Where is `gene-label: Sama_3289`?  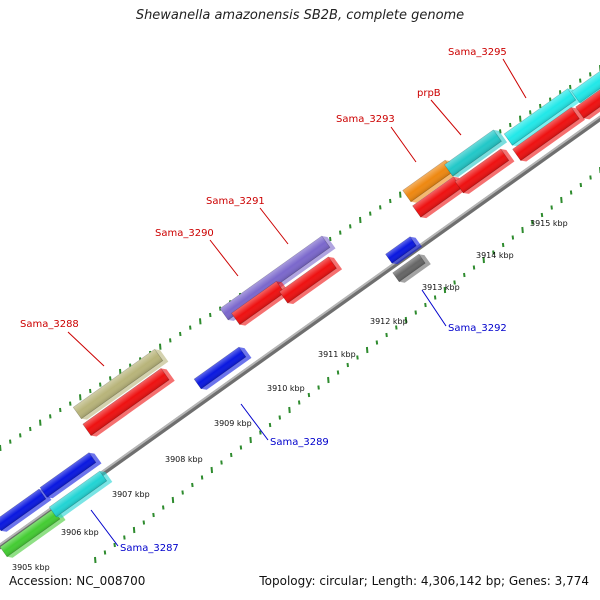
gene-label: Sama_3289 is located at coordinates (299, 442).